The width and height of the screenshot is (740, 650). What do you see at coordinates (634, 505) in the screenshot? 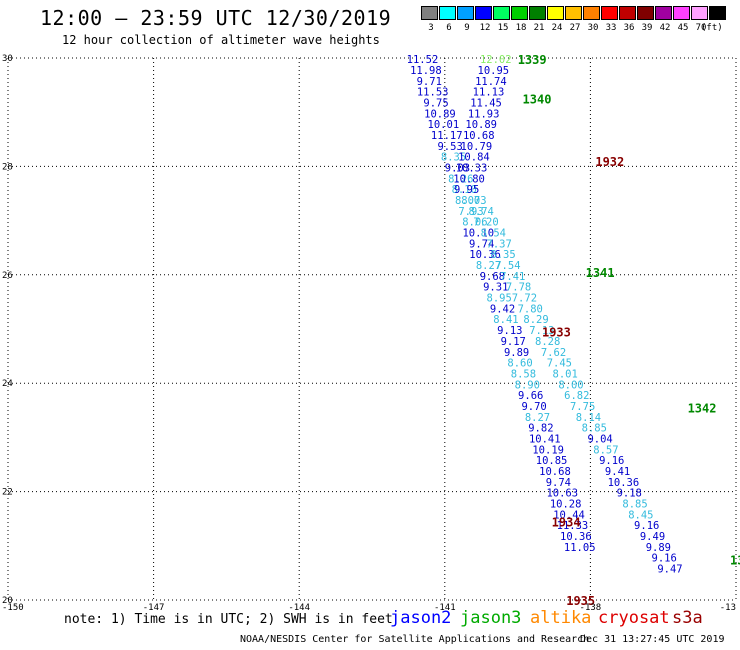
I see `wave-height-value: 8.85` at bounding box center [634, 505].